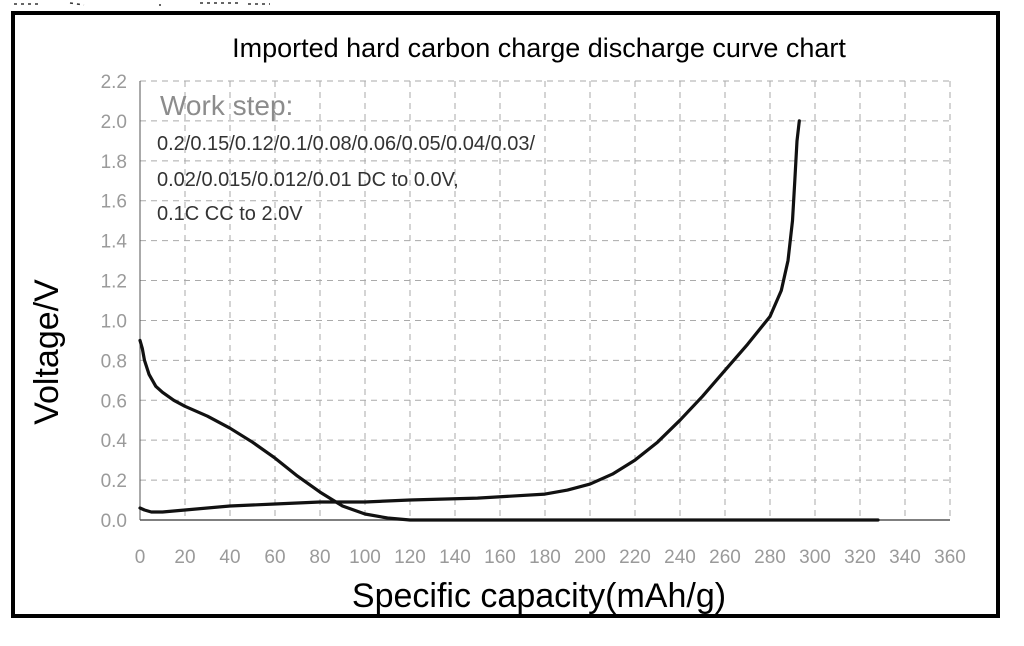  What do you see at coordinates (680, 557) in the screenshot?
I see `x-tick-label: 240` at bounding box center [680, 557].